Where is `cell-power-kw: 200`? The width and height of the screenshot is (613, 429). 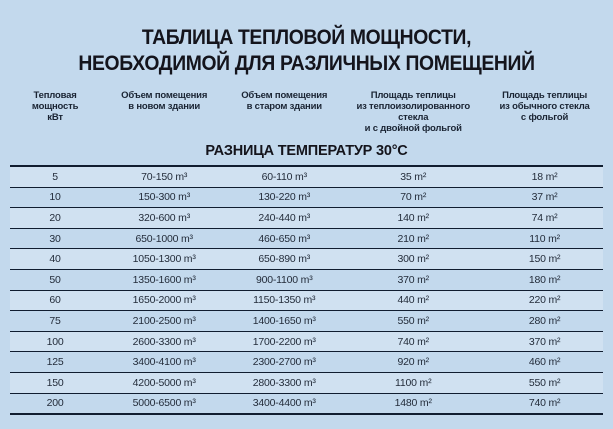
cell-power-kw: 200 is located at coordinates (55, 403).